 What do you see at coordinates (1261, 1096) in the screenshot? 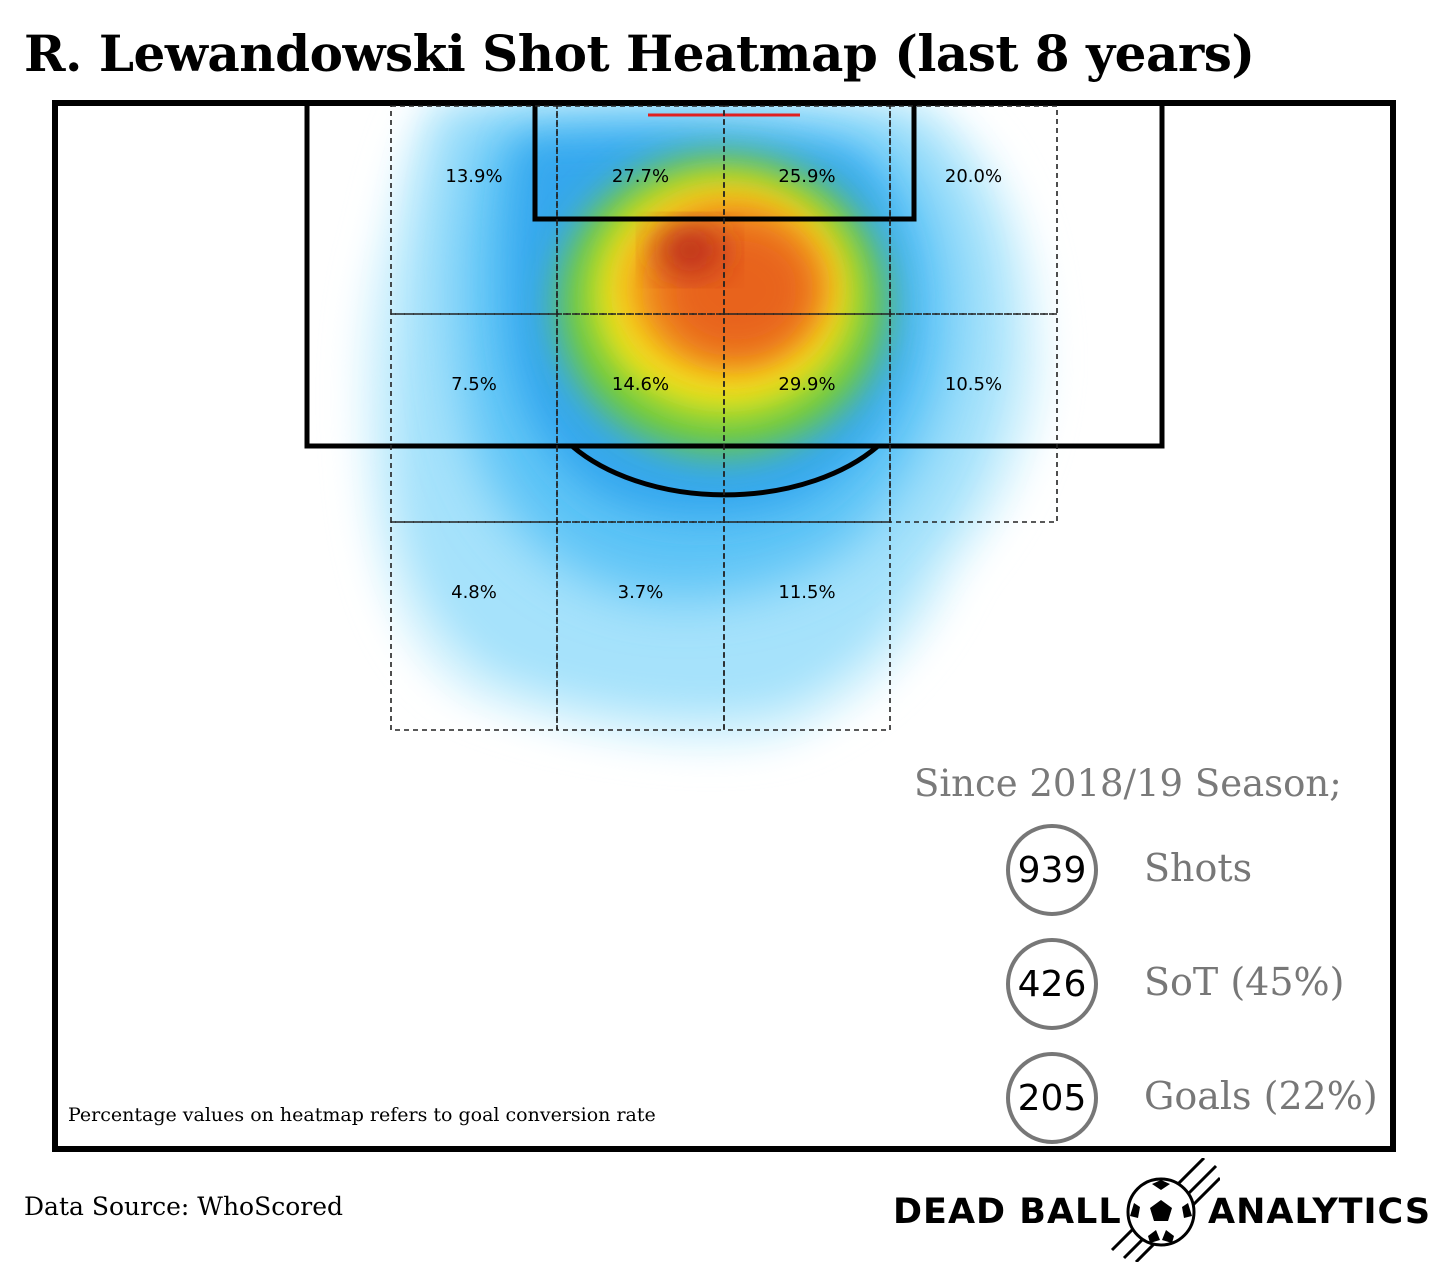
I see `stat-goals-label: Goals (22%)` at bounding box center [1261, 1096].